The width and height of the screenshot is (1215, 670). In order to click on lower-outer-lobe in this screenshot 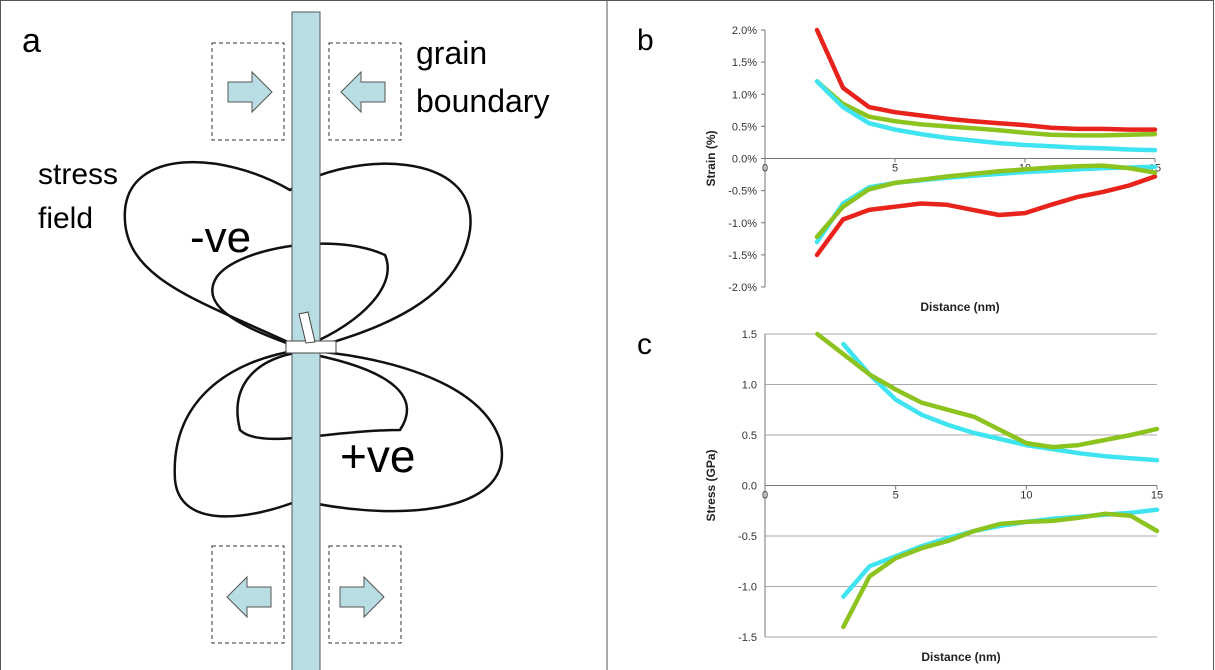, I will do `click(338, 433)`.